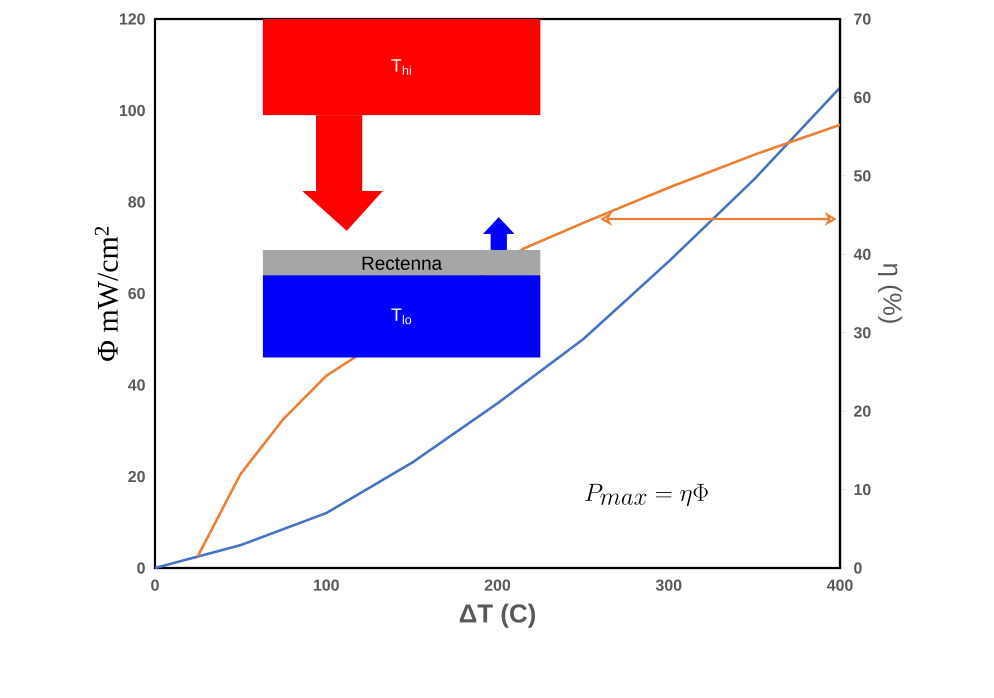 The height and width of the screenshot is (698, 994). What do you see at coordinates (401, 67) in the screenshot?
I see `annotation: T$_{hi}$` at bounding box center [401, 67].